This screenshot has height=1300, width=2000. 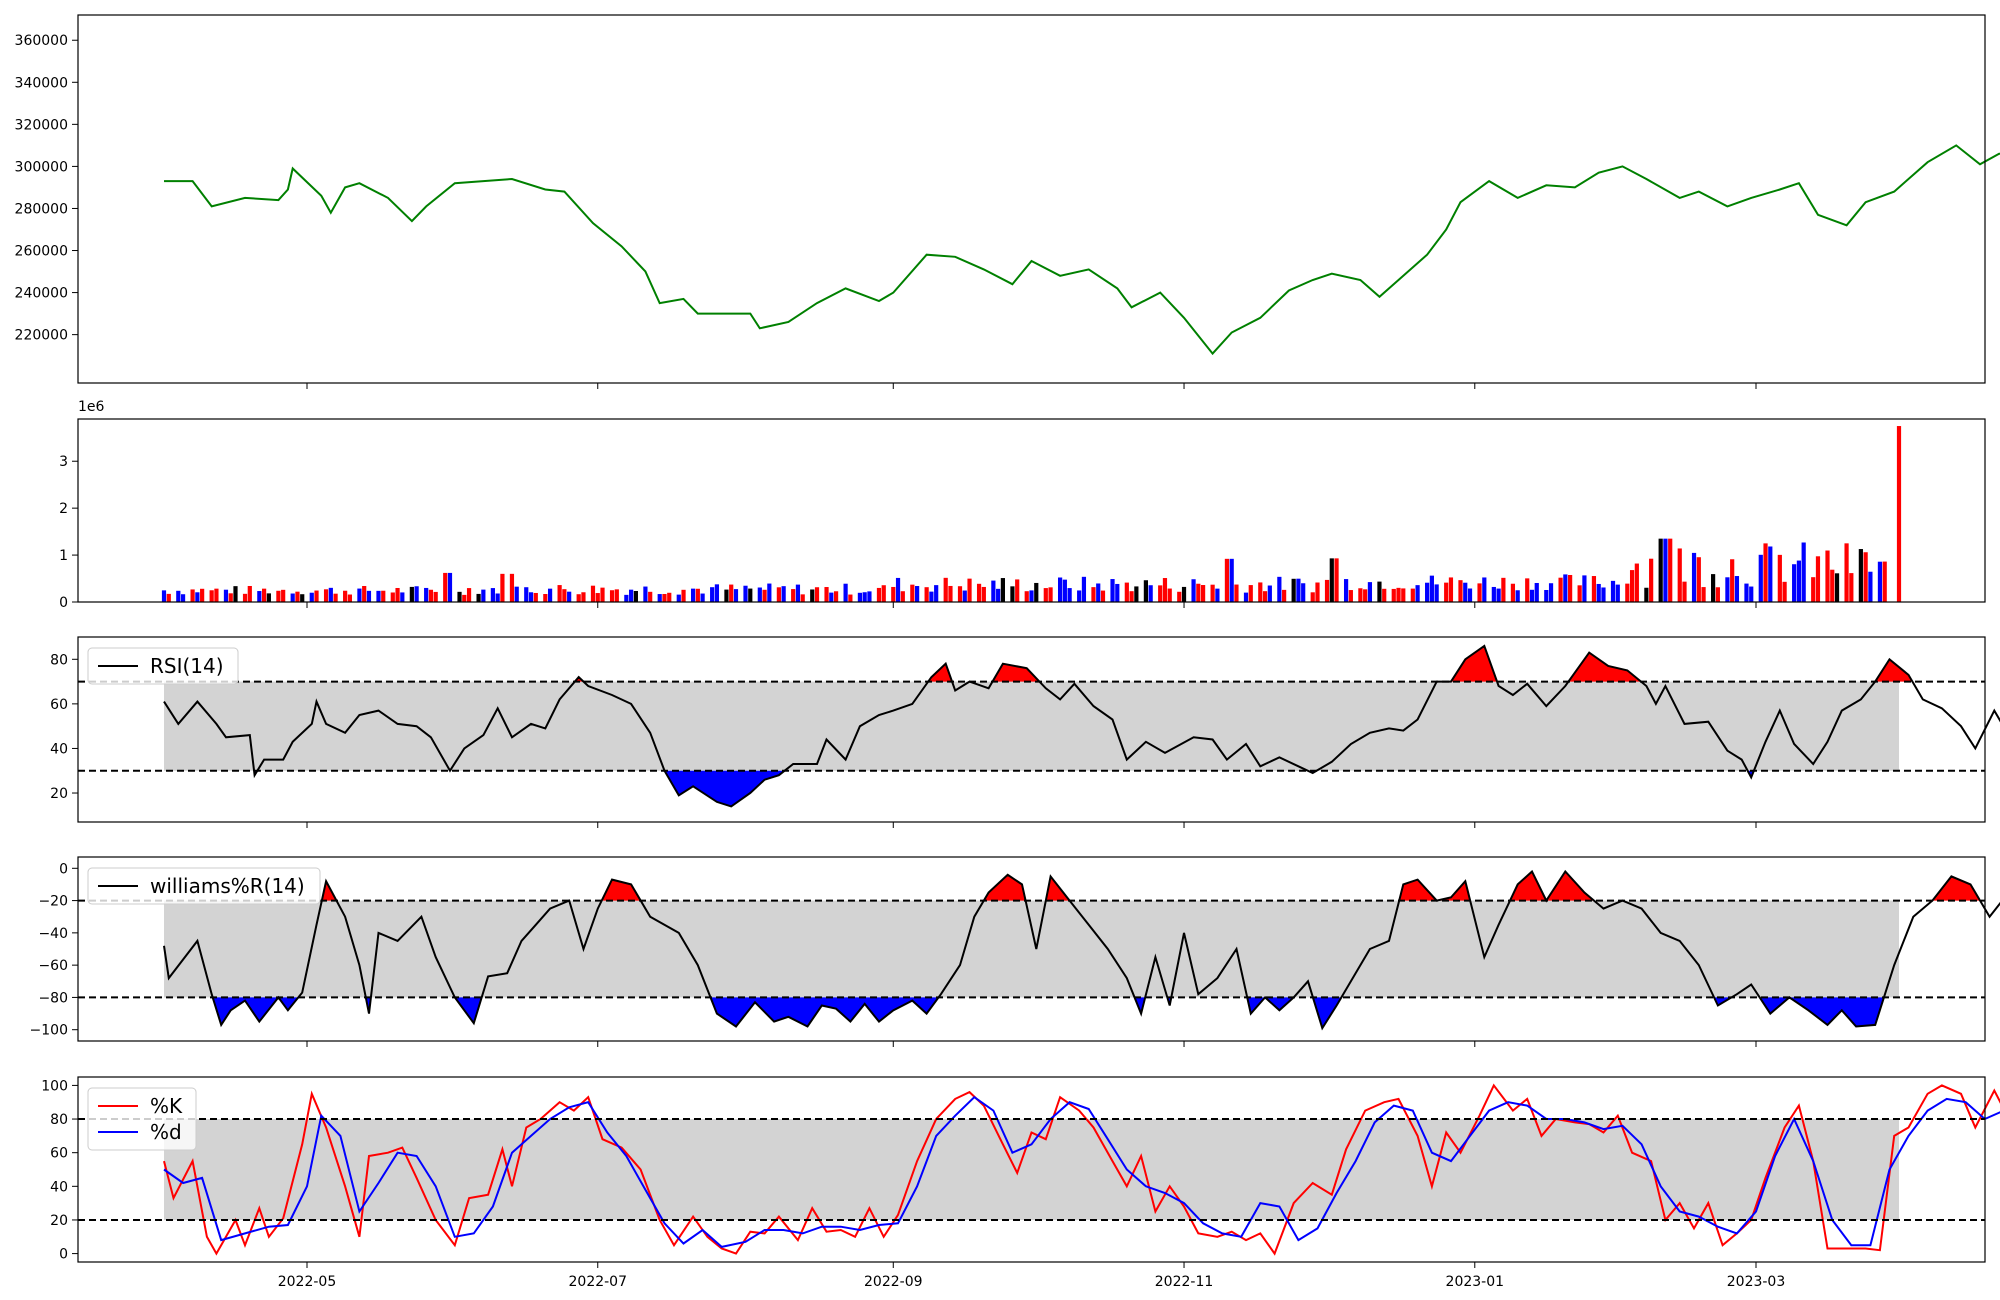 What do you see at coordinates (41, 83) in the screenshot?
I see `price-ytick-label: 340000` at bounding box center [41, 83].